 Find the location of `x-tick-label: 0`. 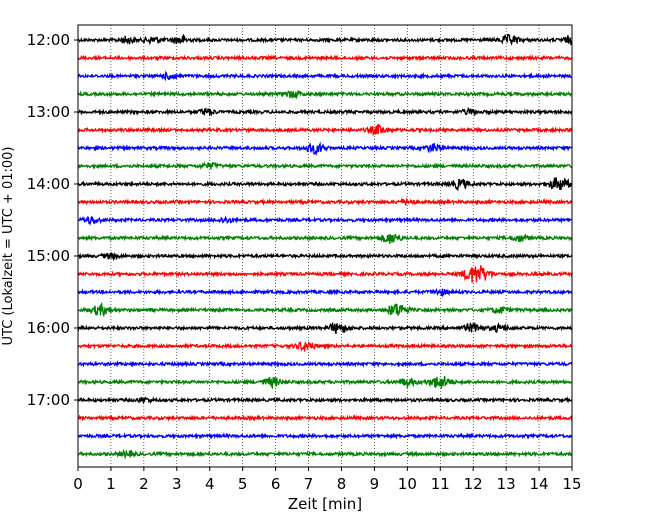

x-tick-label: 0 is located at coordinates (78, 484).